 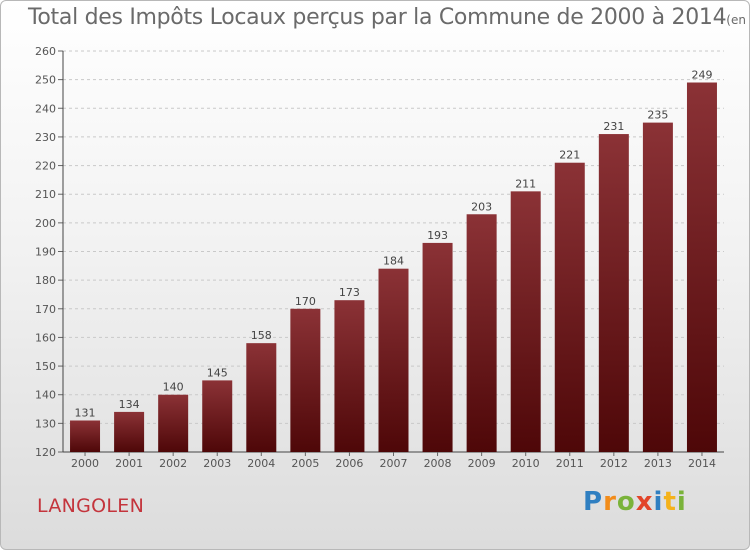 I want to click on brand-logo: Proxiti, so click(x=635, y=502).